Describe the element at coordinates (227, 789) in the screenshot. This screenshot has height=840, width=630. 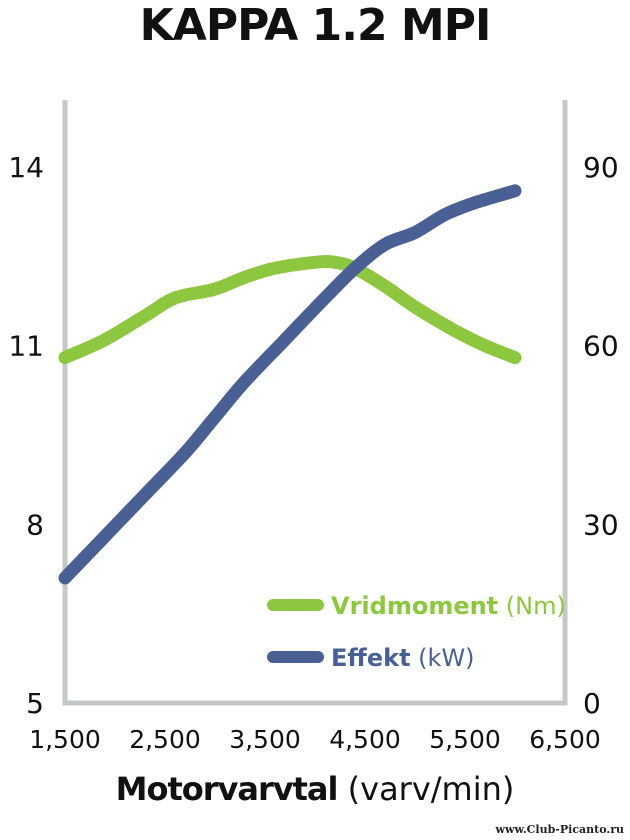
I see `x-axis-title-main: Motorvarvtal` at that location.